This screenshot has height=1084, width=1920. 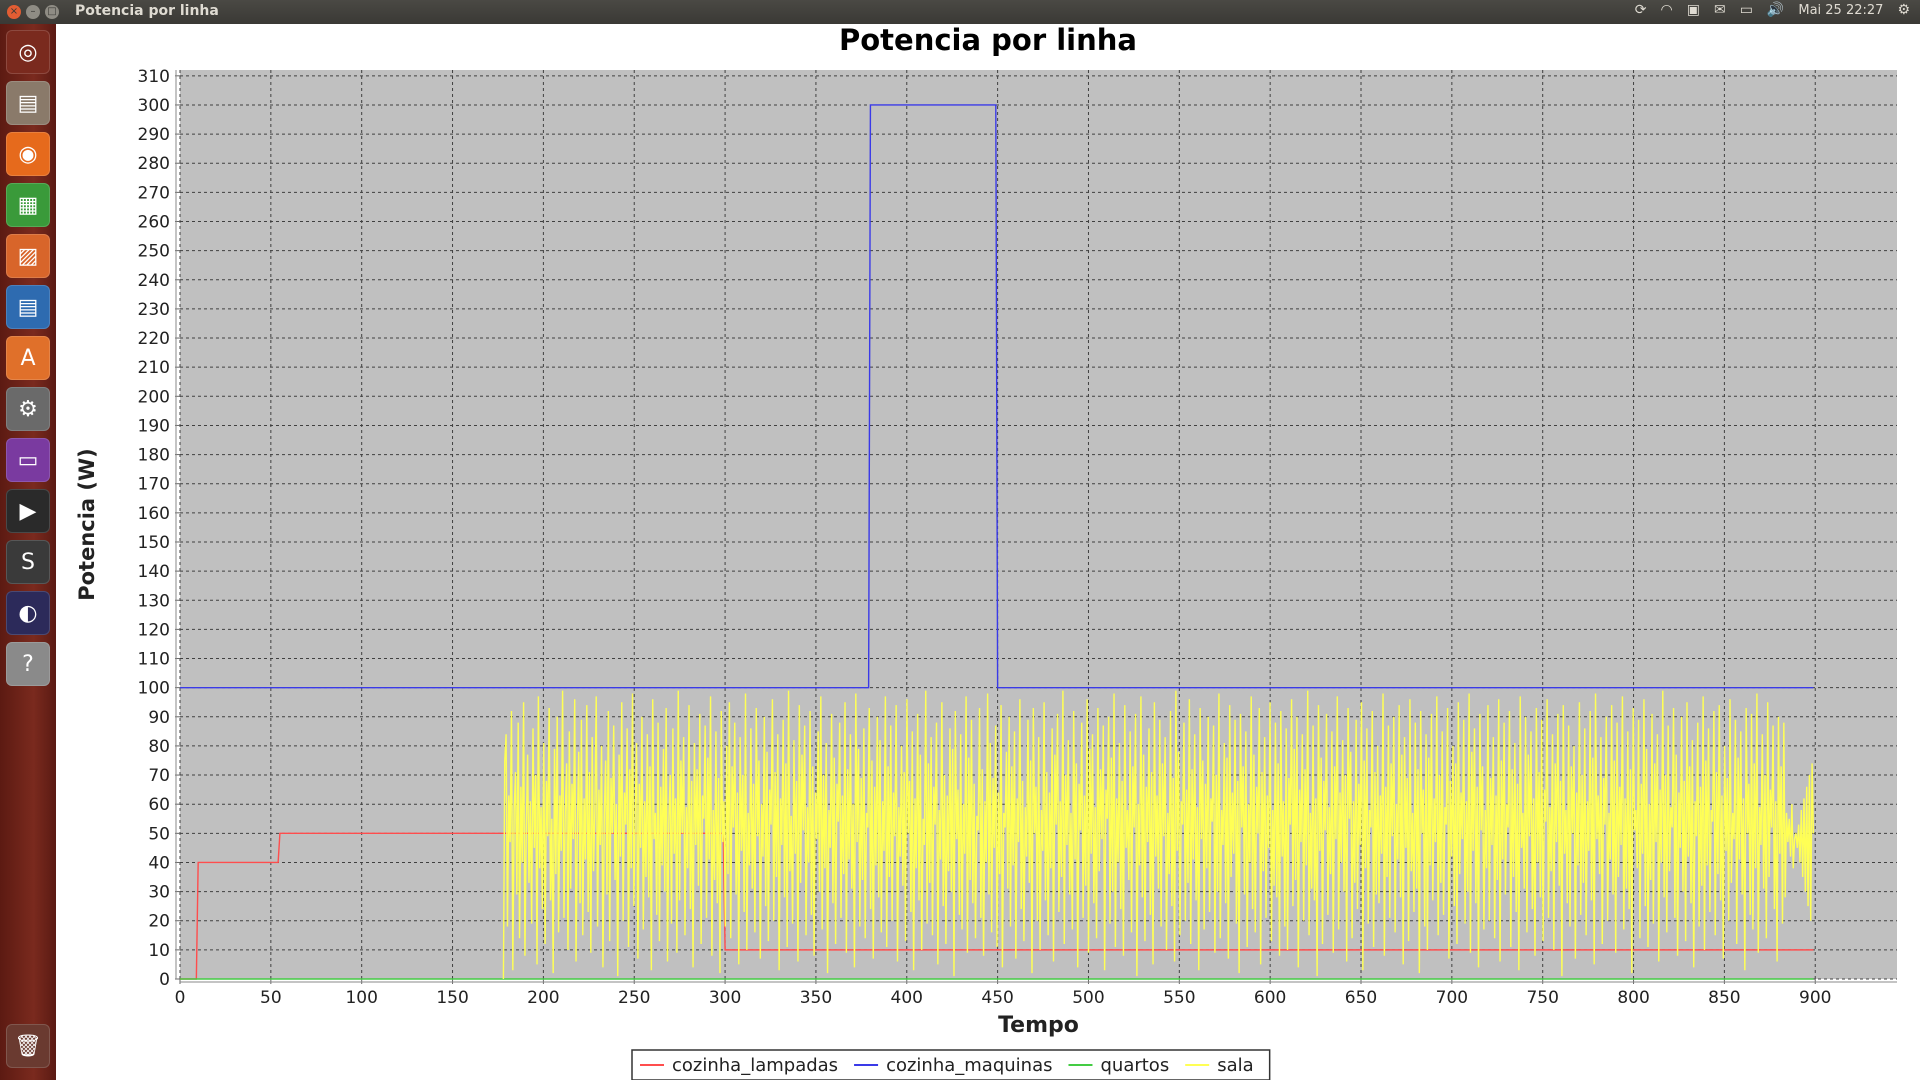 I want to click on window-controls: × – □, so click(x=33, y=12).